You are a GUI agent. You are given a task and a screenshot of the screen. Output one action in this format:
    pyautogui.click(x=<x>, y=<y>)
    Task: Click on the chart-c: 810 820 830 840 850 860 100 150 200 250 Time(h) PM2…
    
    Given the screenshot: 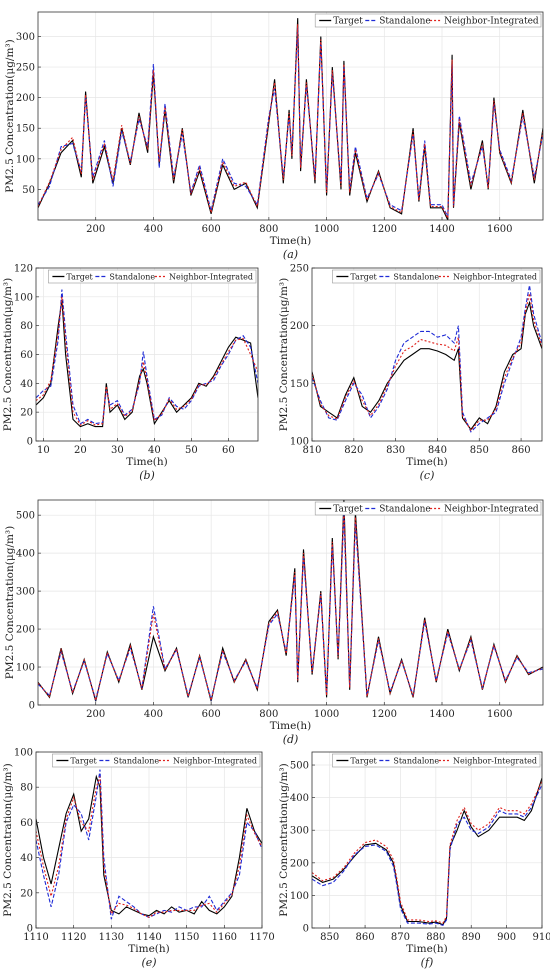 What is the action you would take?
    pyautogui.click(x=410, y=373)
    